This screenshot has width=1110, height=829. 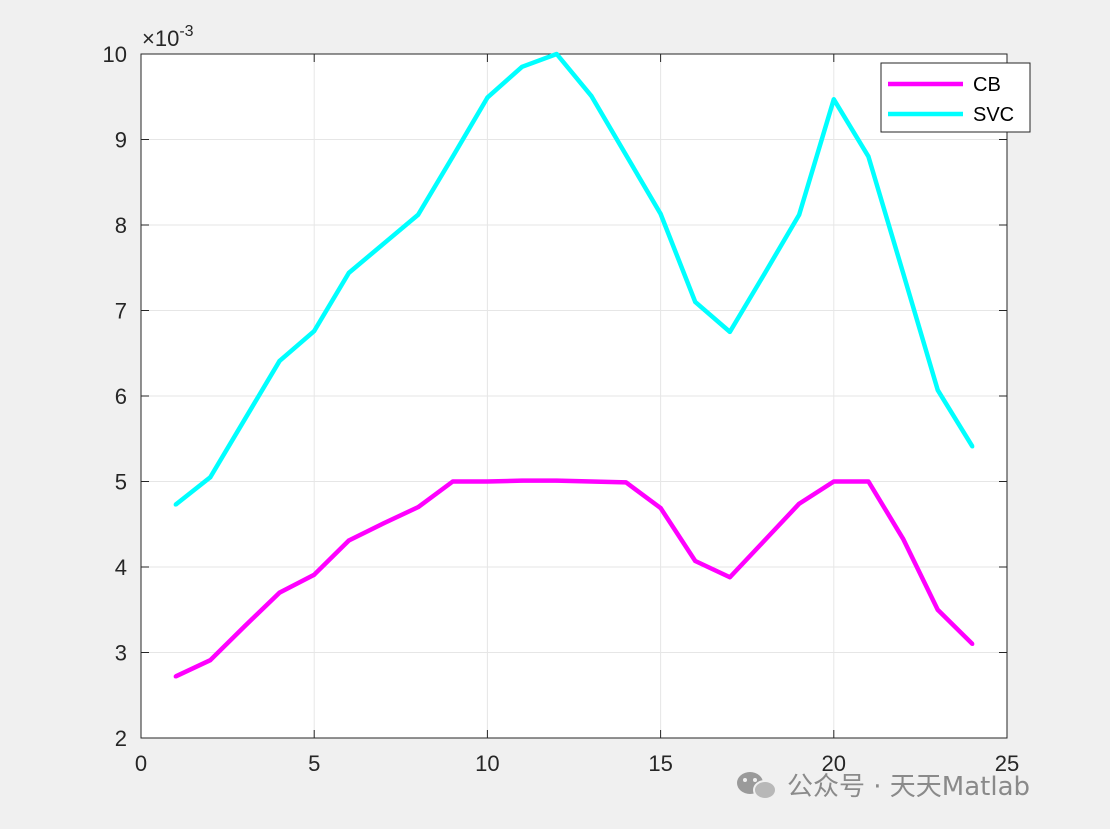 What do you see at coordinates (115, 54) in the screenshot?
I see `y-tick-label: 10` at bounding box center [115, 54].